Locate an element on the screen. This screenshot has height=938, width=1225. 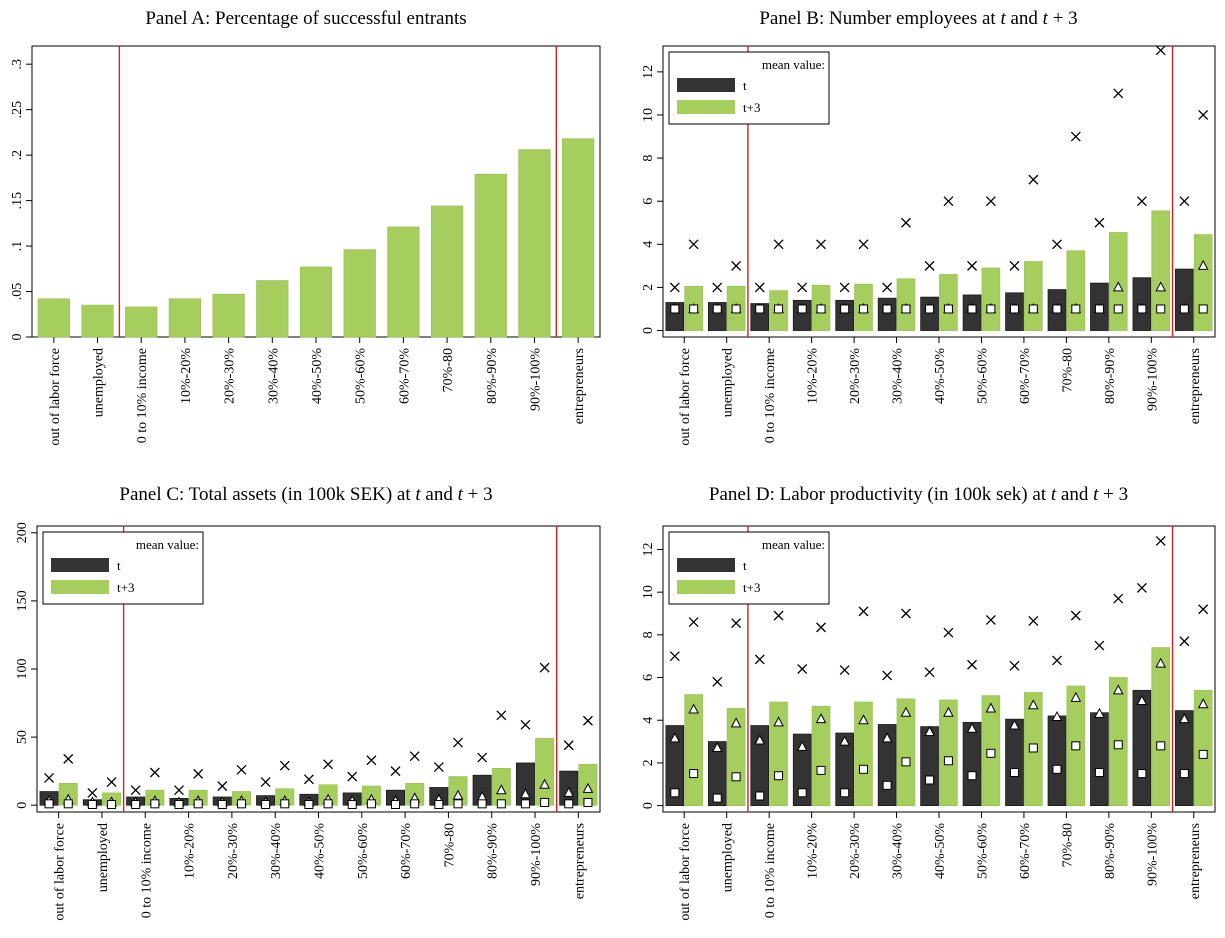
legend-title: mean value: is located at coordinates (793, 64).